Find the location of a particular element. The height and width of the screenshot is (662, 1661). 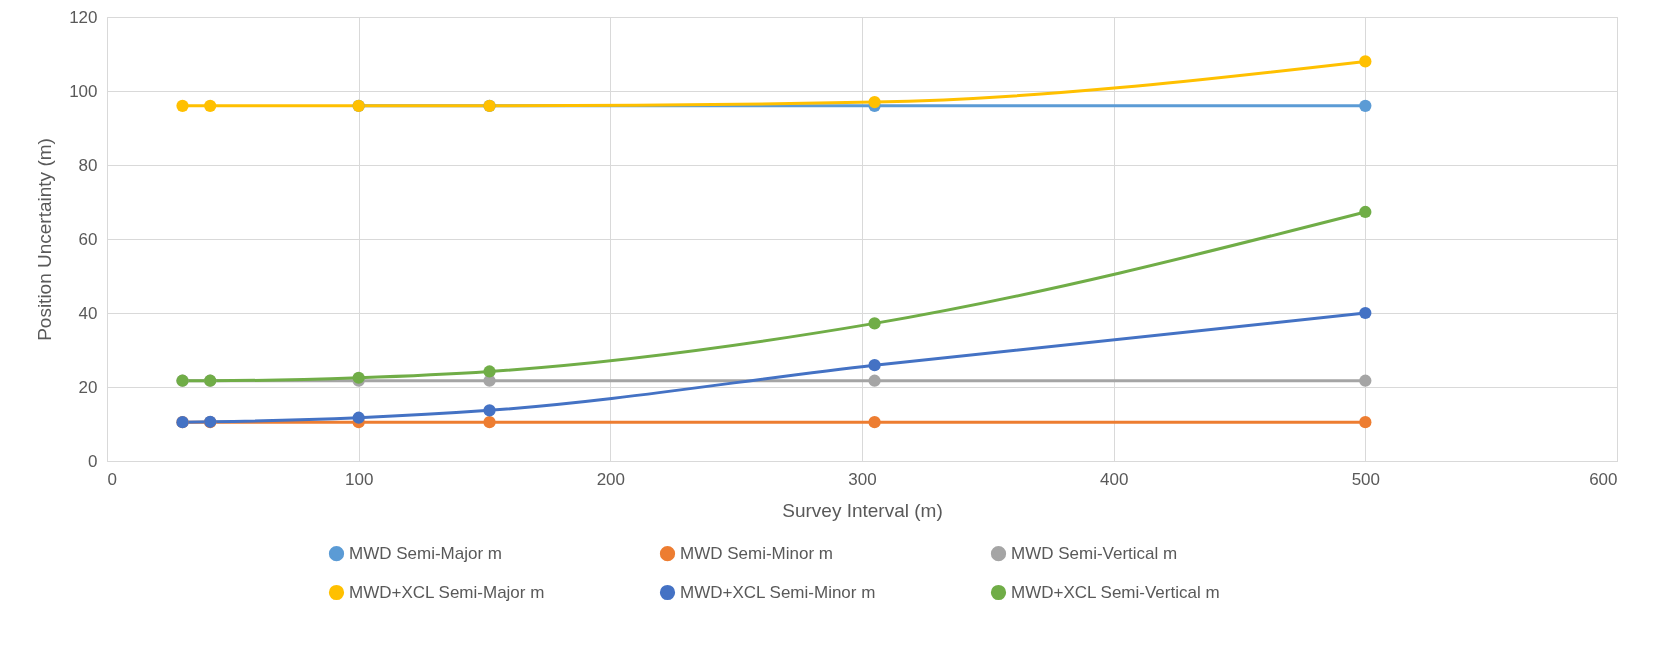

legend-label: MWD+XCL Semi-Vertical m is located at coordinates (1115, 592).